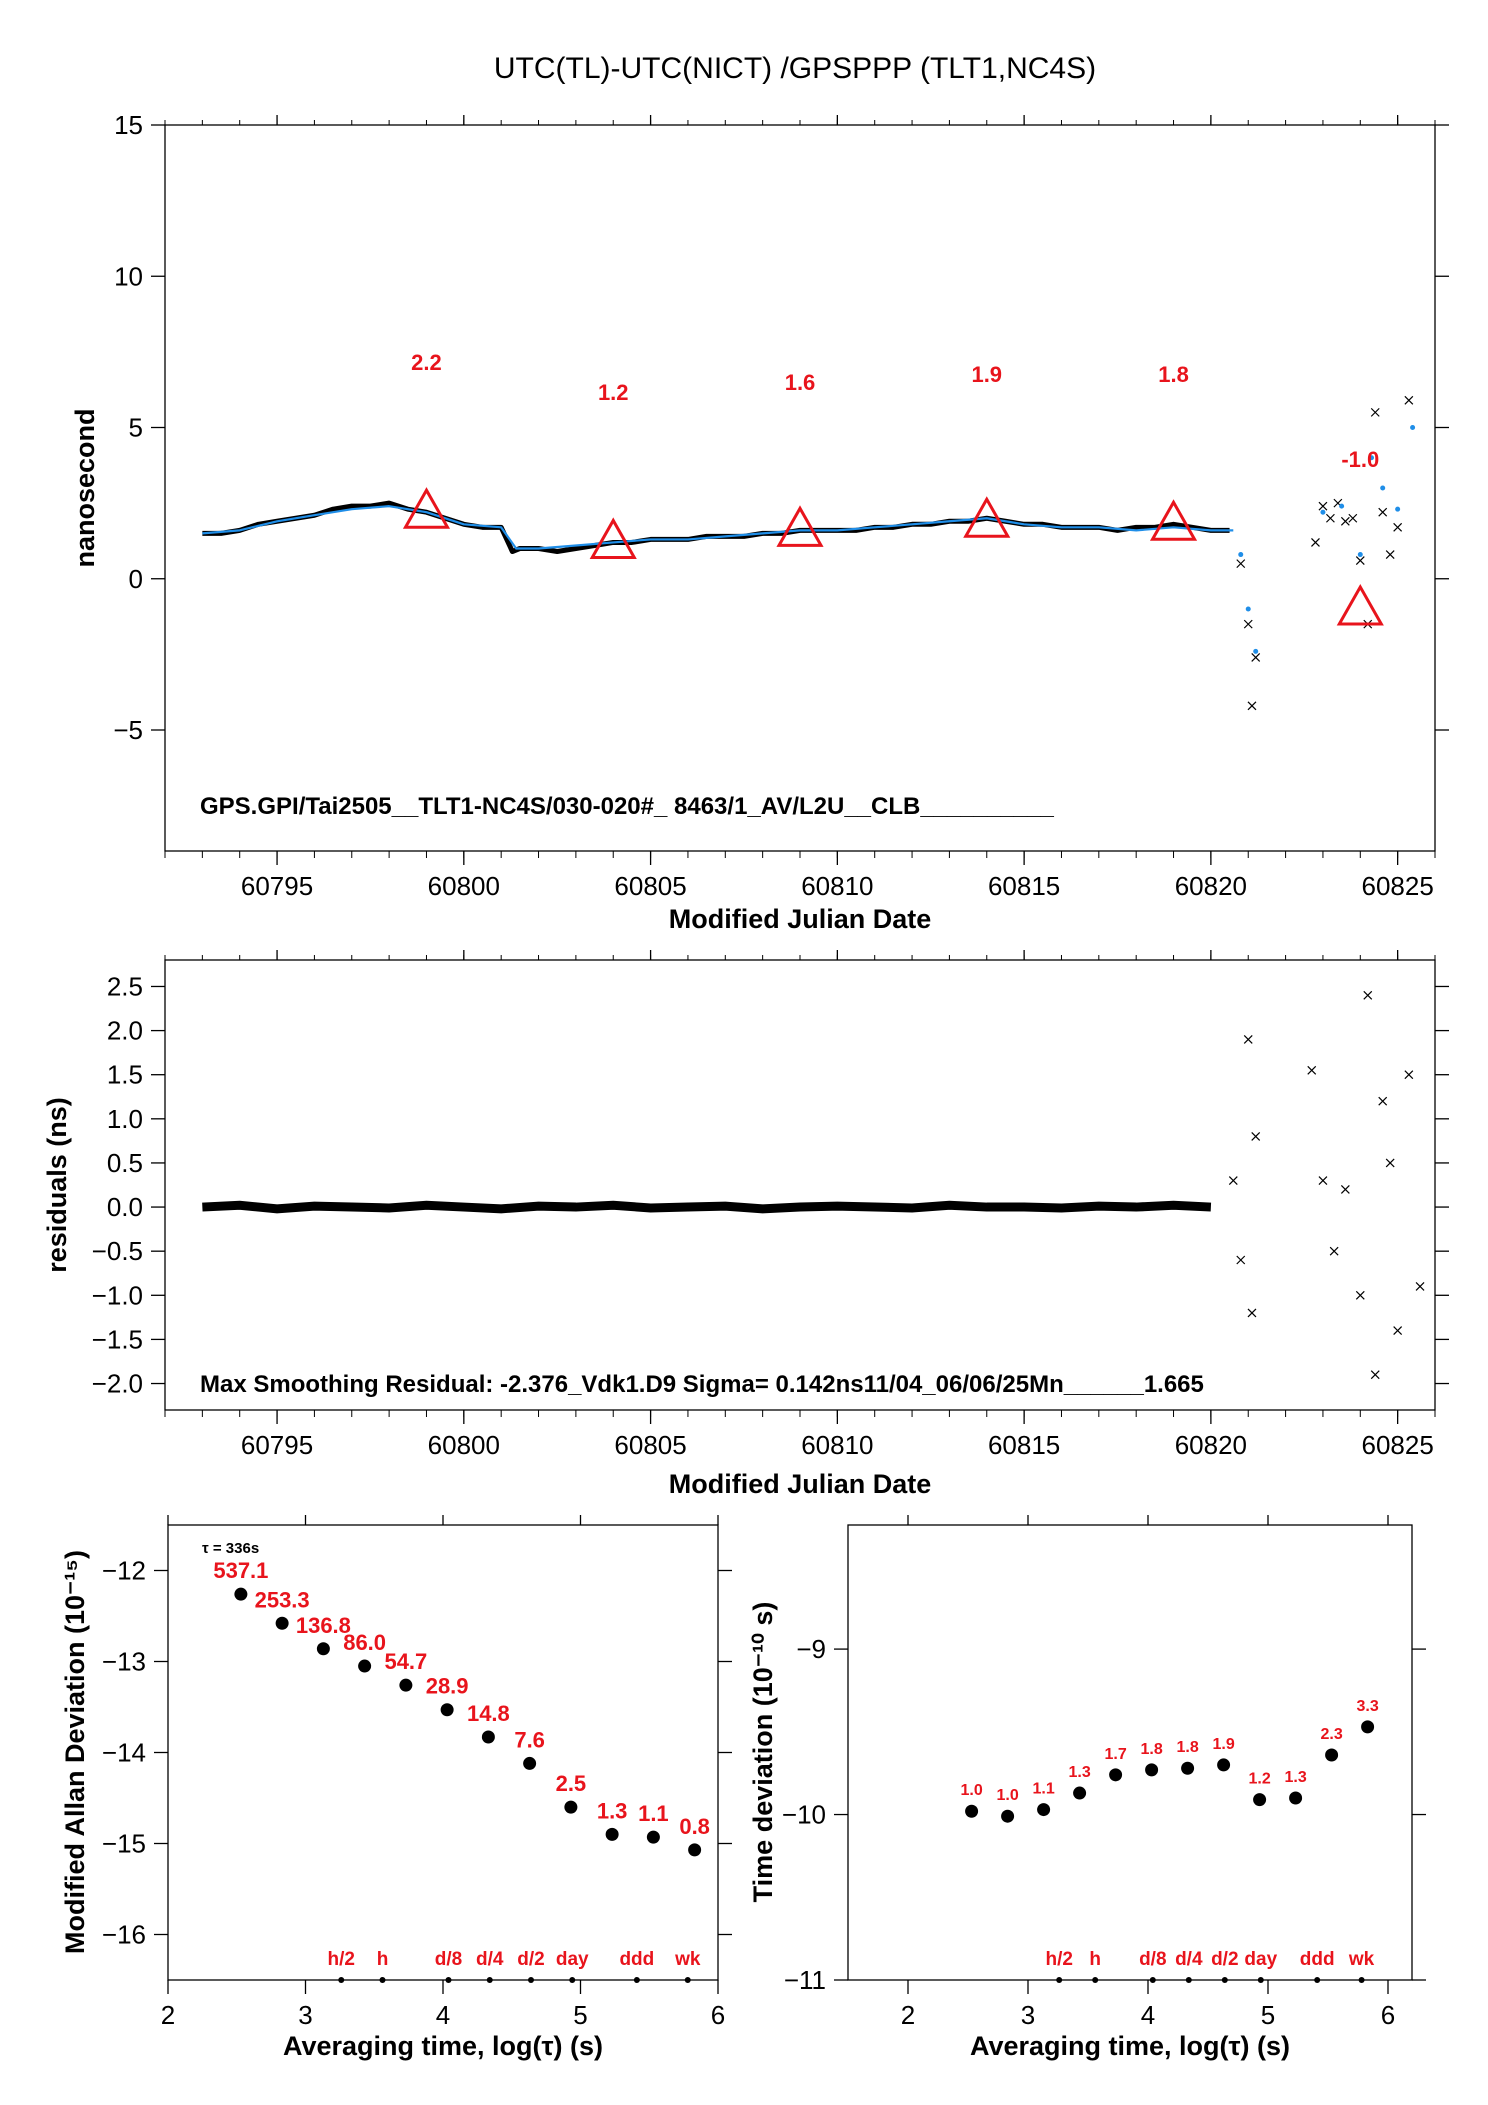  What do you see at coordinates (1268, 2015) in the screenshot?
I see `x-tick-label: 5` at bounding box center [1268, 2015].